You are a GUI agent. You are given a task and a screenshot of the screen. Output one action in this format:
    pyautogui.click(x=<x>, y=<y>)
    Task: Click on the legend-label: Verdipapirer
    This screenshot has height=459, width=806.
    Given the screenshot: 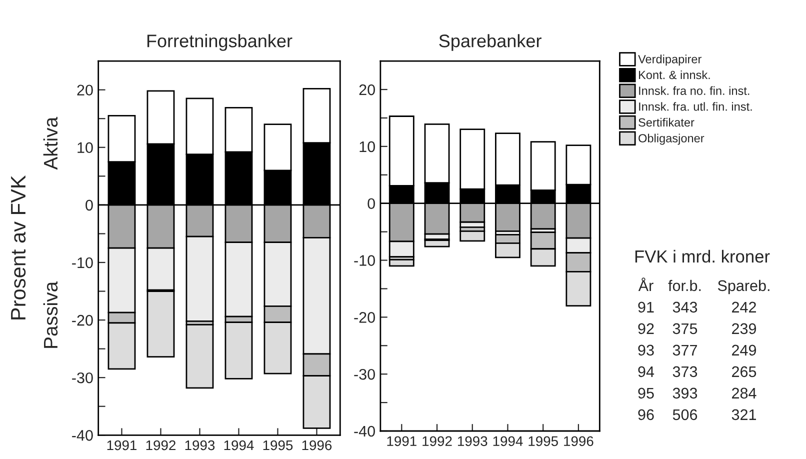 What is the action you would take?
    pyautogui.click(x=670, y=60)
    